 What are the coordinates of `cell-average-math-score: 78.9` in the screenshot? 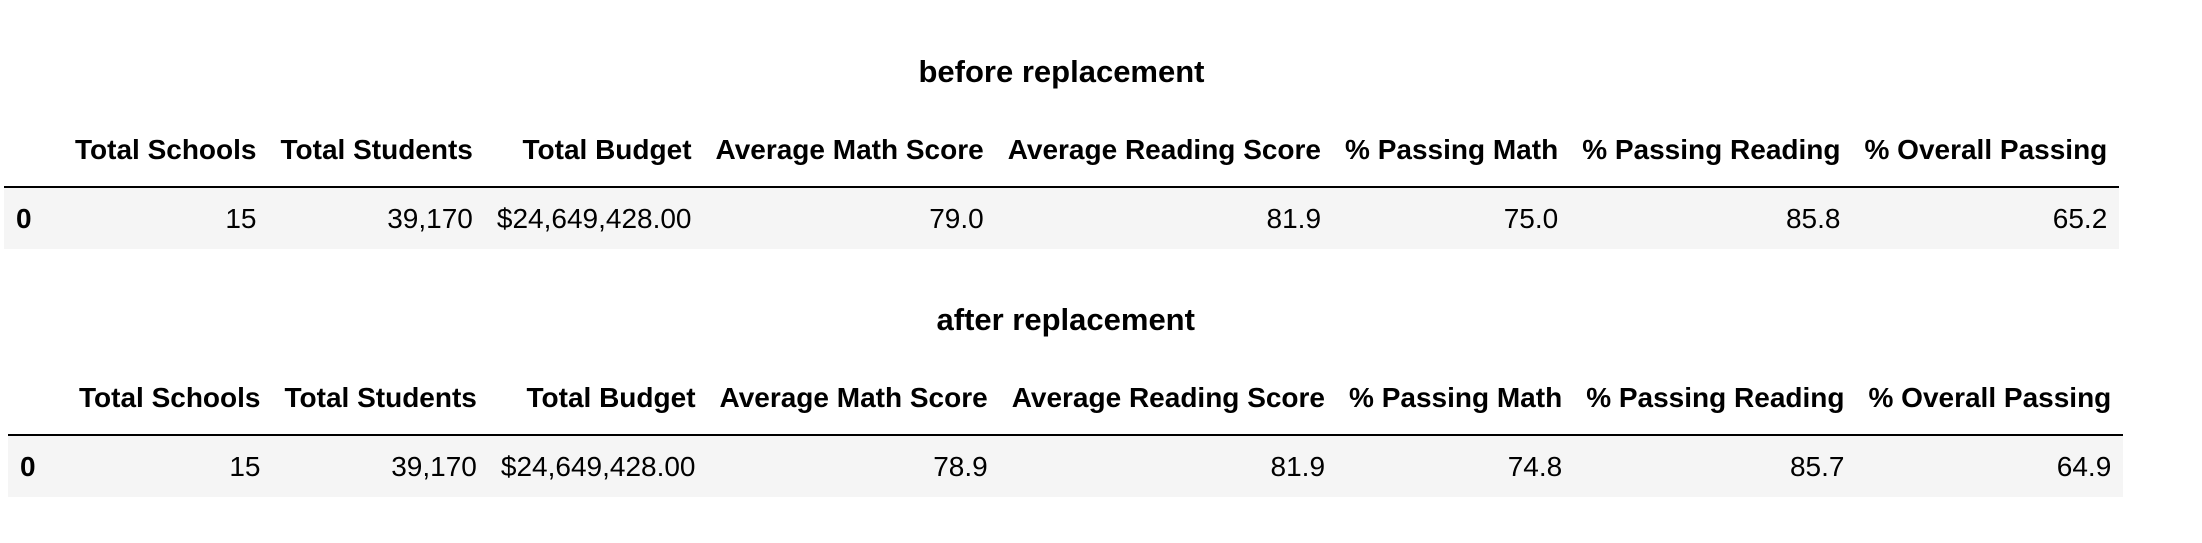 It's located at (960, 466).